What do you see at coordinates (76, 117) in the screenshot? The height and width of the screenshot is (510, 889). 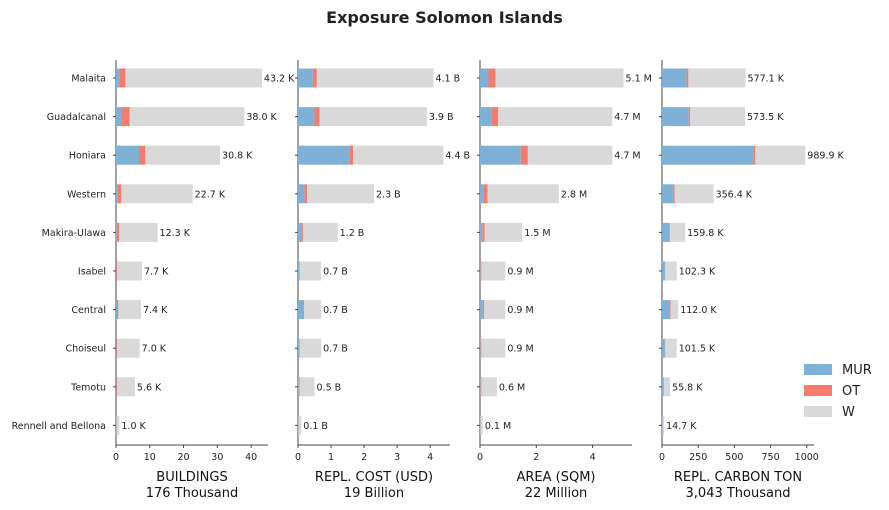 I see `category-label: Guadalcanal` at bounding box center [76, 117].